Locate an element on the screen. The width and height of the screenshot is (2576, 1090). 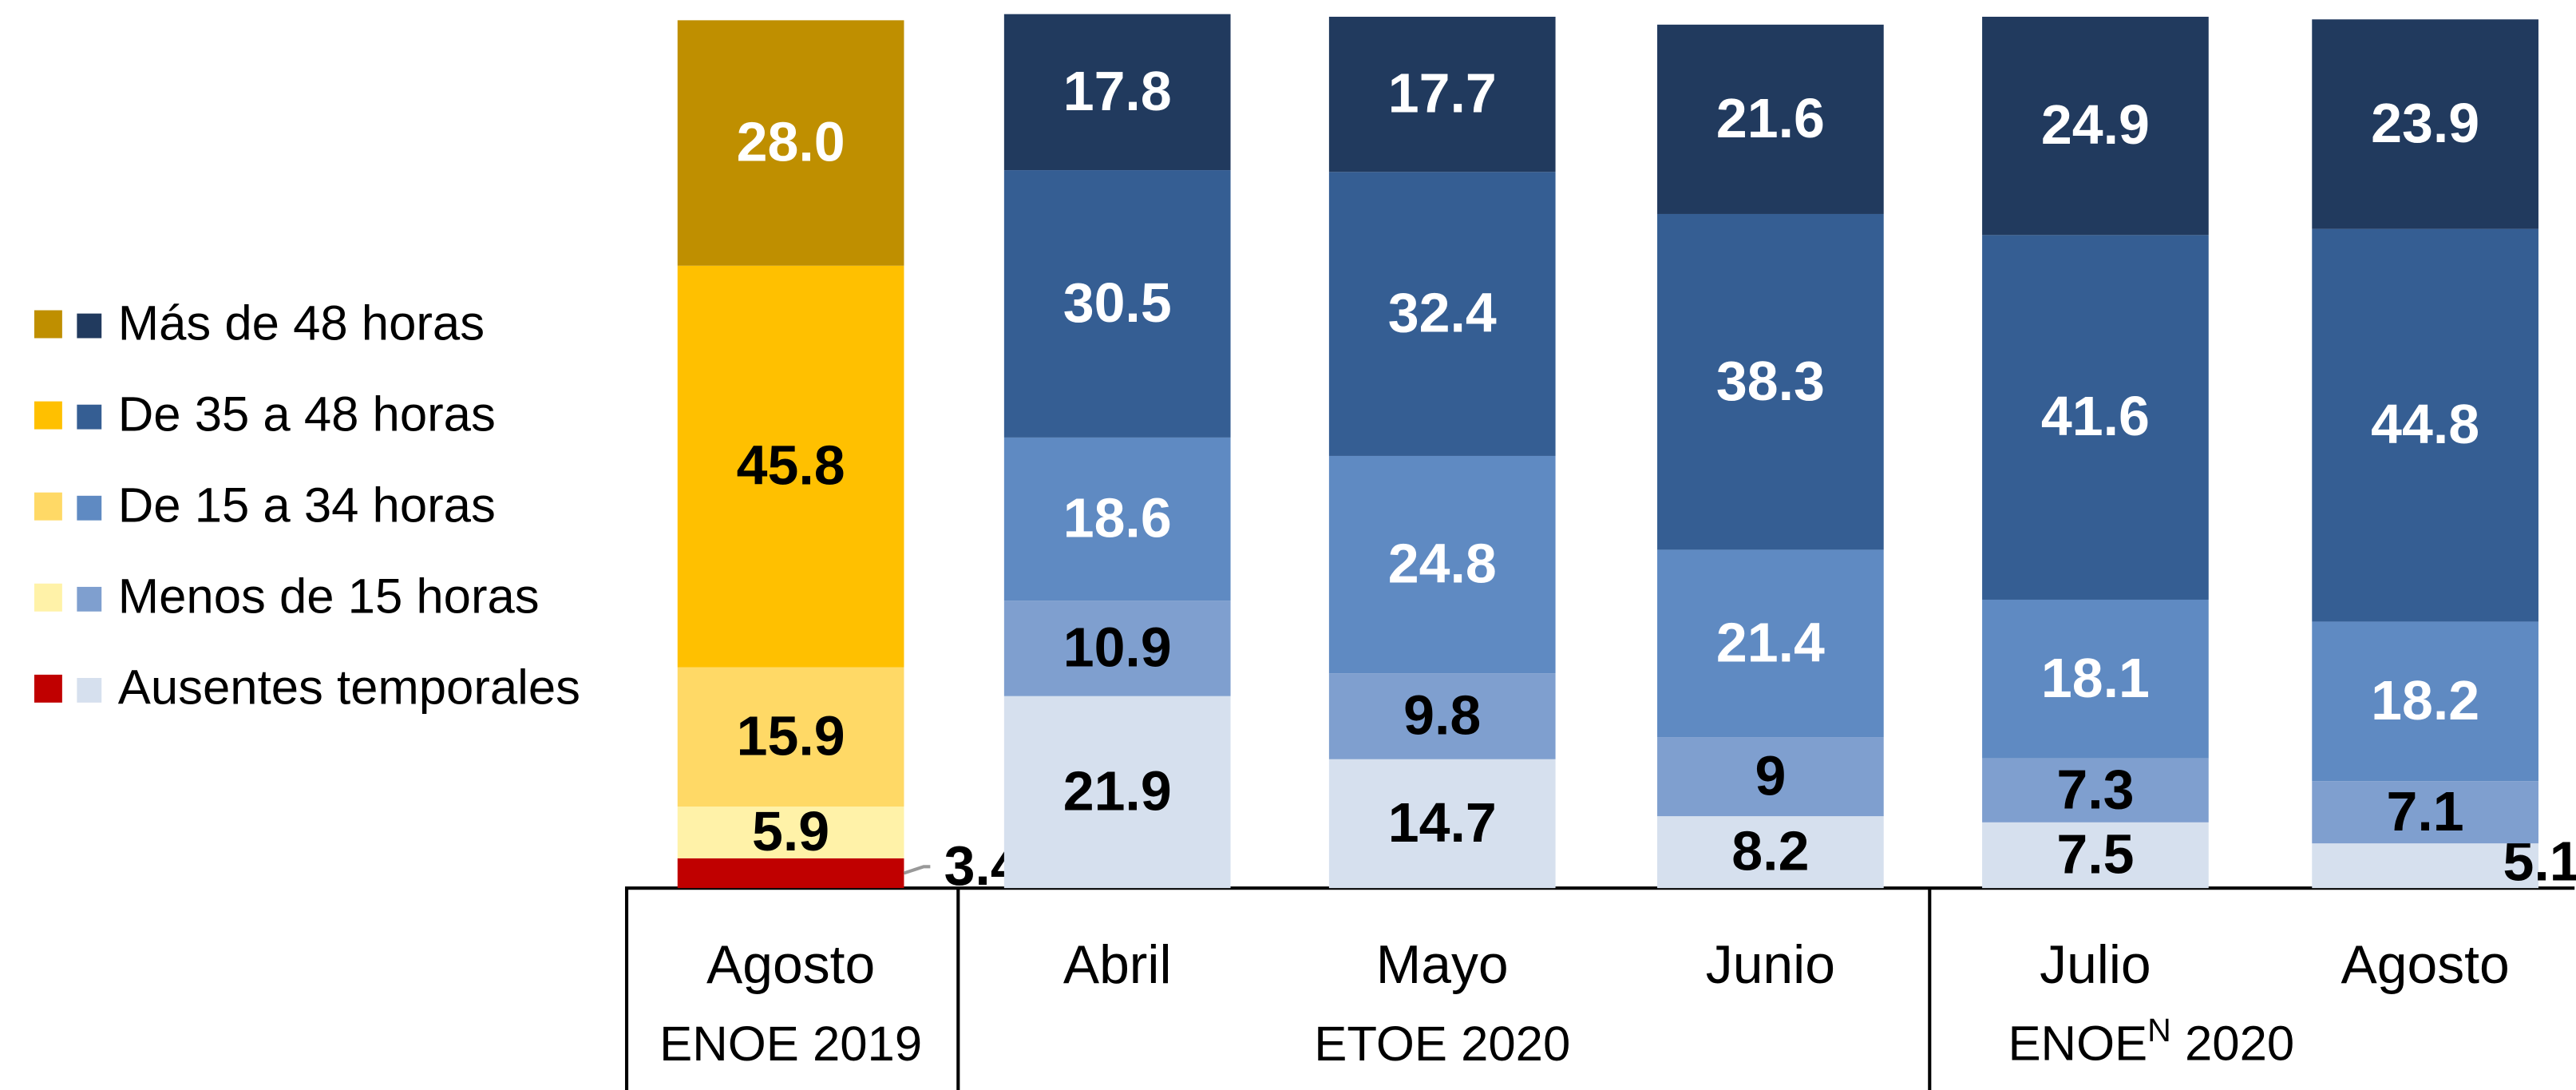
value-label: 28.0 is located at coordinates (791, 142).